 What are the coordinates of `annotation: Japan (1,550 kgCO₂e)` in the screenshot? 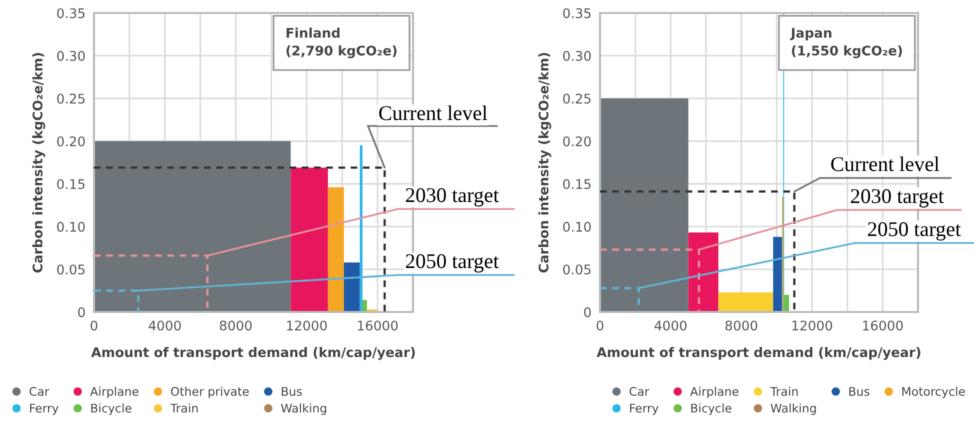 It's located at (846, 43).